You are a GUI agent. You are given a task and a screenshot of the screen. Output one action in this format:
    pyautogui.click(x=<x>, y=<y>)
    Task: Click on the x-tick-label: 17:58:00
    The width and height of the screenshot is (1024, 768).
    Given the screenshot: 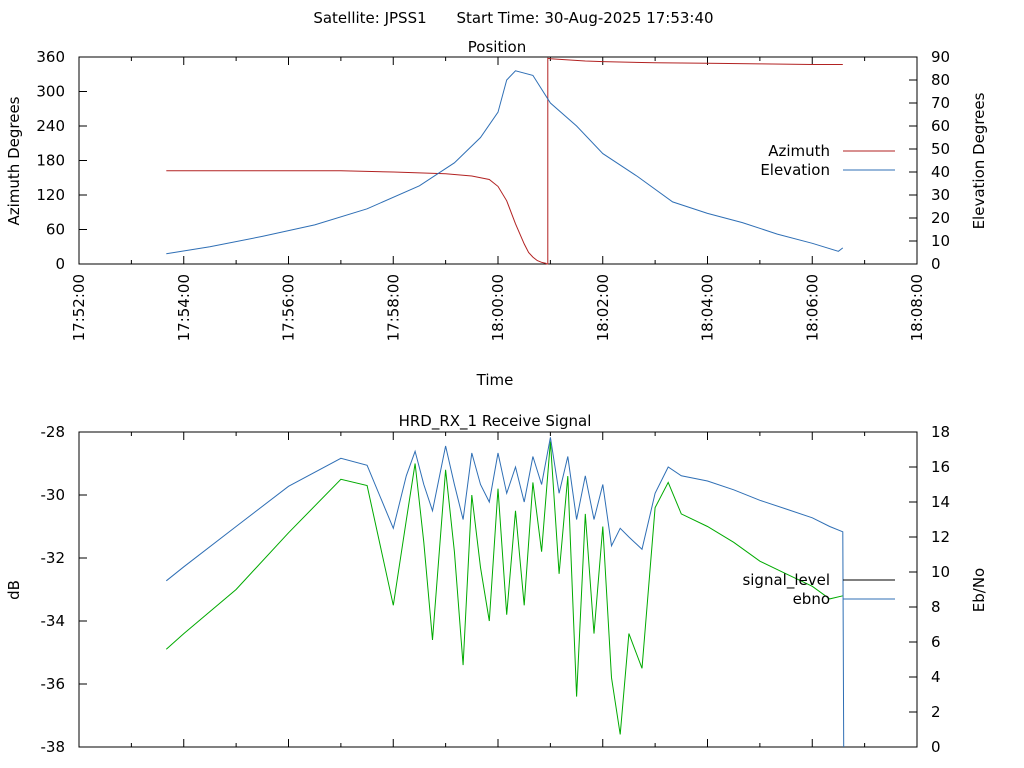 What is the action you would take?
    pyautogui.click(x=393, y=307)
    